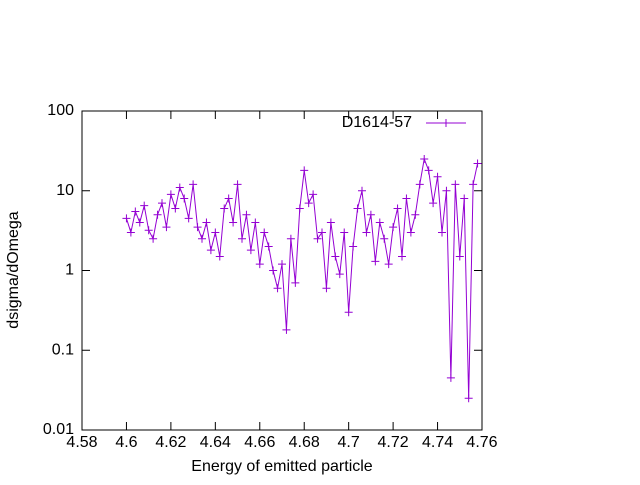  What do you see at coordinates (170, 442) in the screenshot?
I see `x-tick-label: 4.62` at bounding box center [170, 442].